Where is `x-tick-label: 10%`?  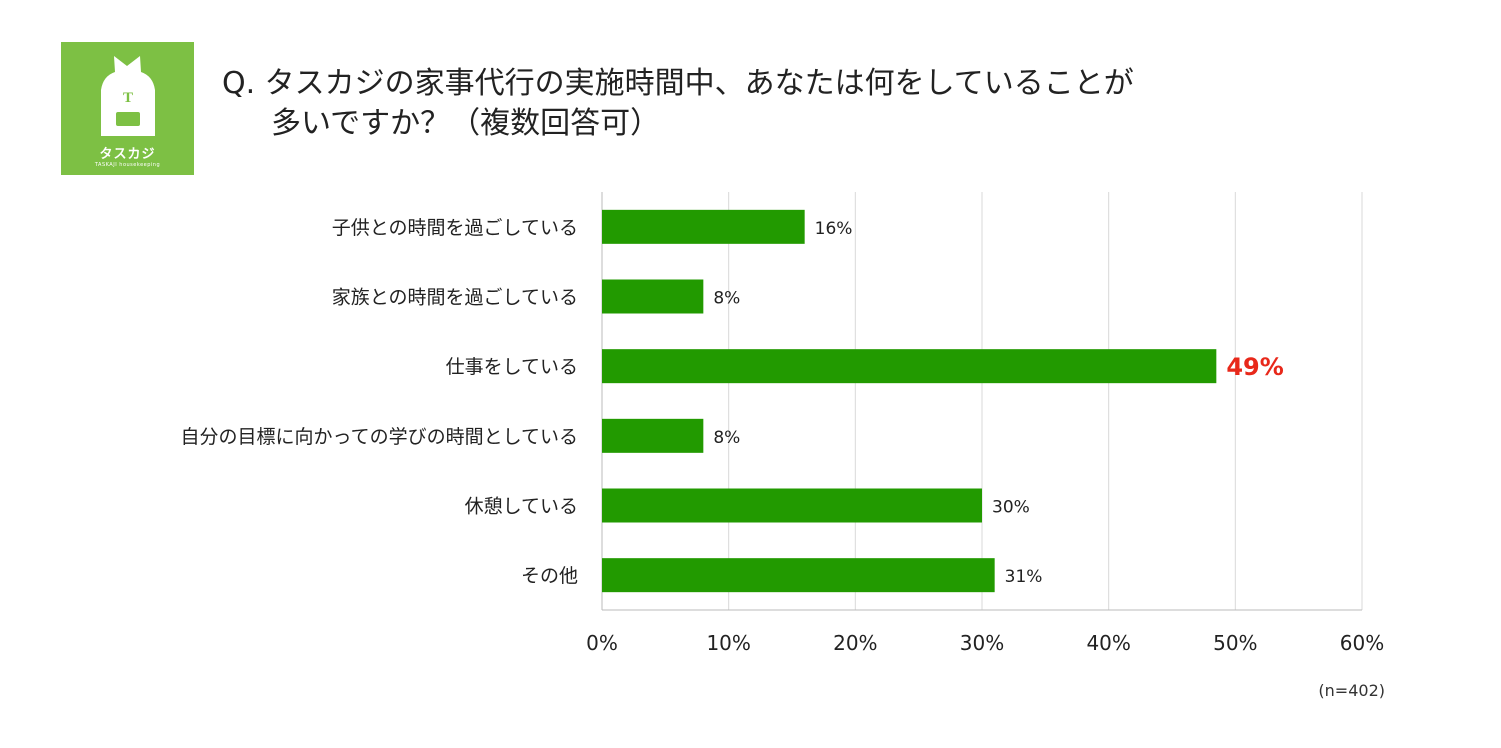 x-tick-label: 10% is located at coordinates (728, 643).